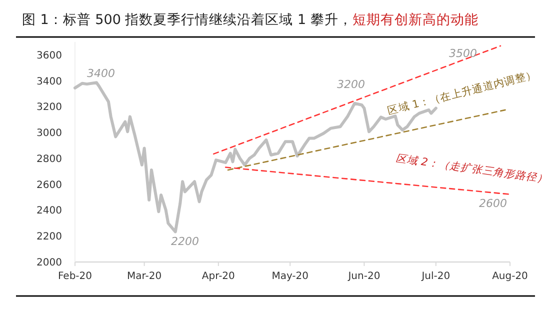 This screenshot has width=558, height=321. Describe the element at coordinates (290, 276) in the screenshot. I see `x-tick-label: May-20` at that location.